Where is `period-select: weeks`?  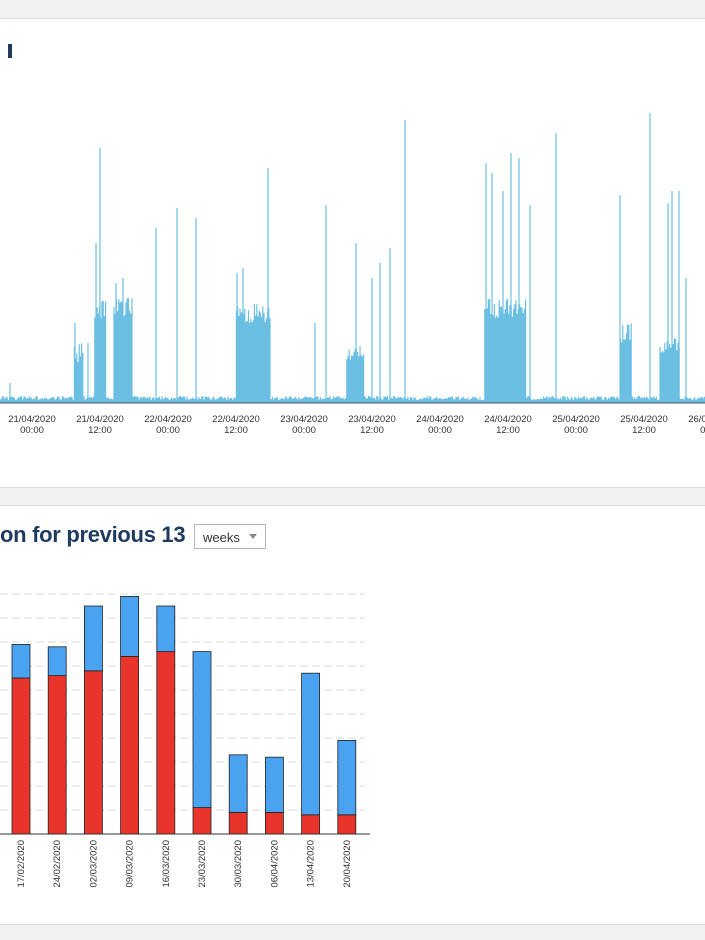 period-select: weeks is located at coordinates (230, 536).